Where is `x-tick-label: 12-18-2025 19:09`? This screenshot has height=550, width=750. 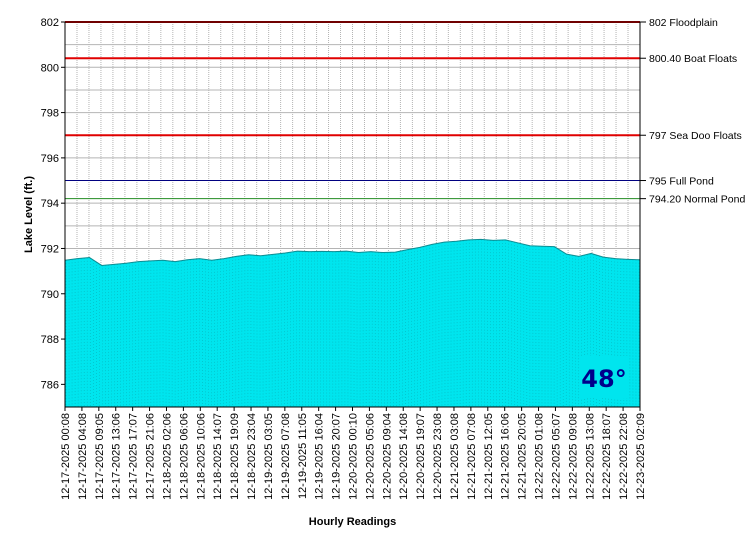 x-tick-label: 12-18-2025 19:09 is located at coordinates (235, 456).